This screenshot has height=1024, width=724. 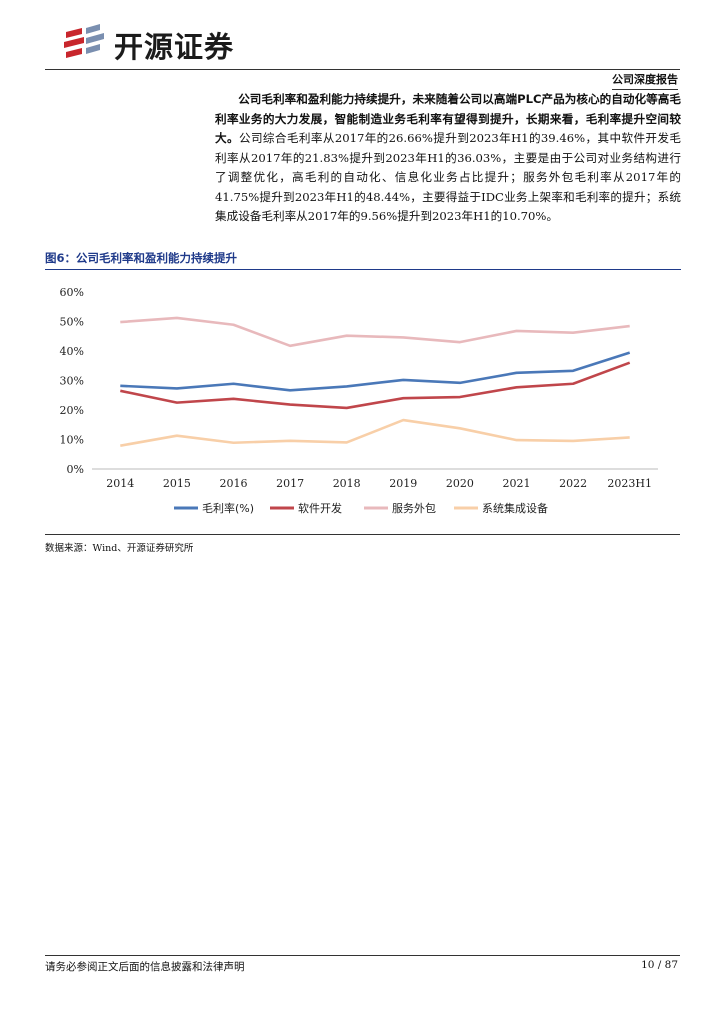 What do you see at coordinates (362, 69) in the screenshot?
I see `header-divider` at bounding box center [362, 69].